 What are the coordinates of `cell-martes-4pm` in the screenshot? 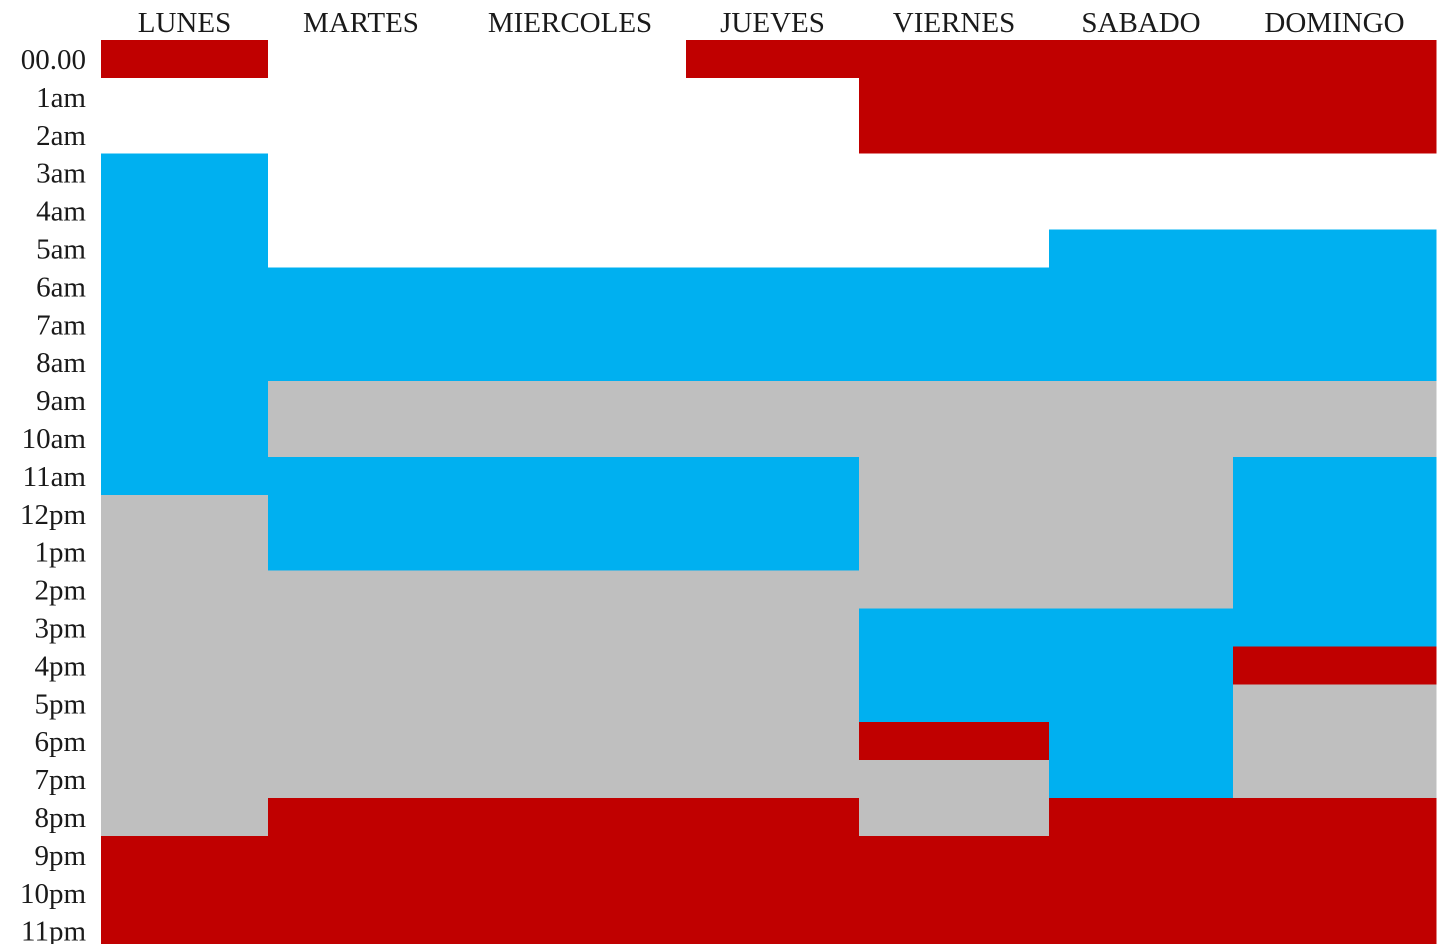 It's located at (361, 665).